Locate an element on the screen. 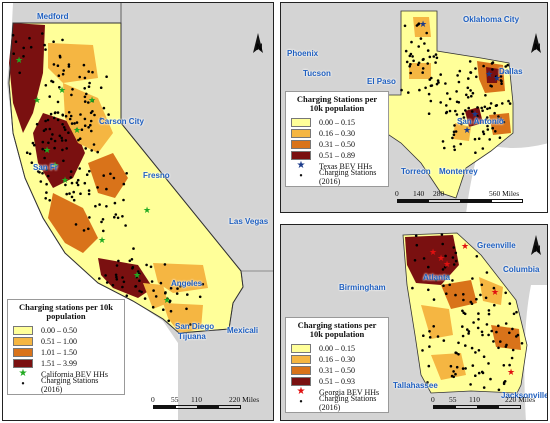  north-arrow: N is located at coordinates (536, 45).